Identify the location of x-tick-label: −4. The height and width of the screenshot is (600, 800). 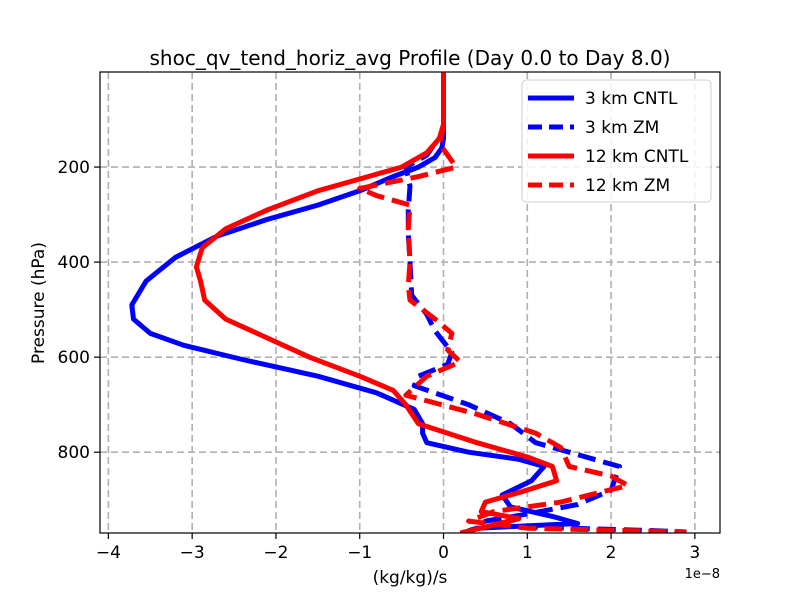
(108, 553).